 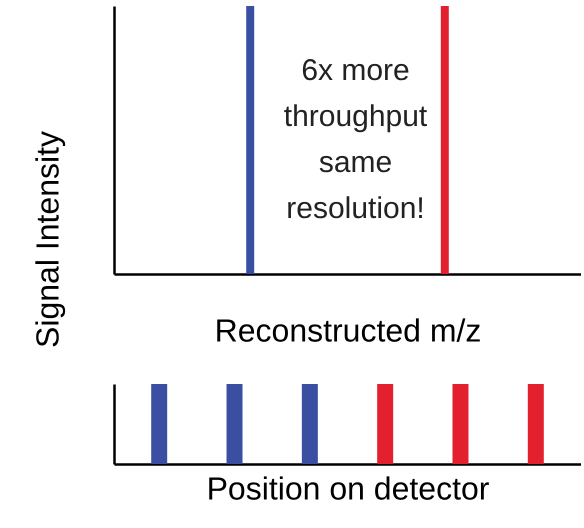 I want to click on annotation: 6x more throughput same resolution!, so click(x=356, y=139).